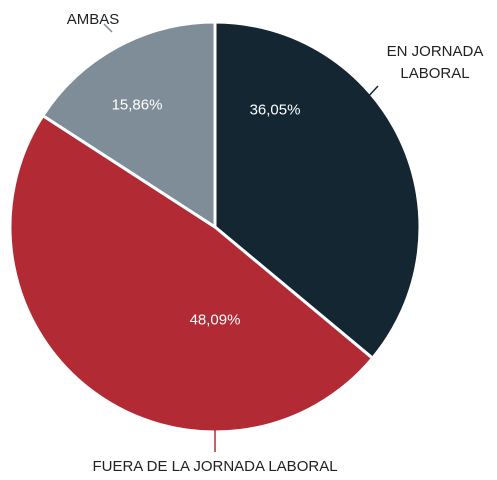  I want to click on value-label: 36,05%, so click(275, 110).